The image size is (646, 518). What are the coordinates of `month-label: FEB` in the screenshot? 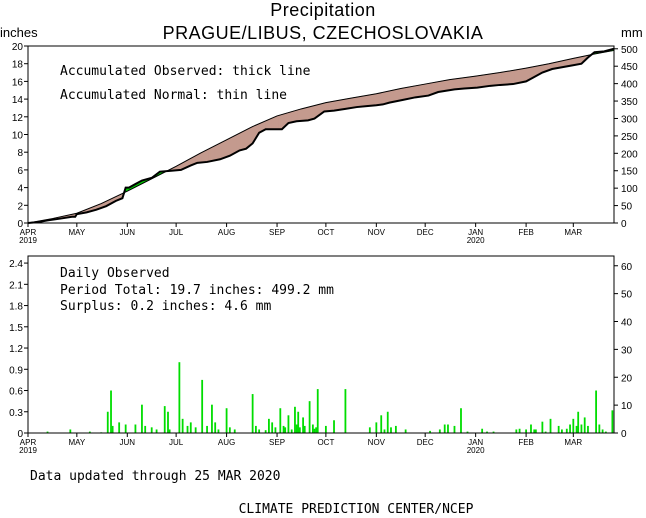 It's located at (526, 232).